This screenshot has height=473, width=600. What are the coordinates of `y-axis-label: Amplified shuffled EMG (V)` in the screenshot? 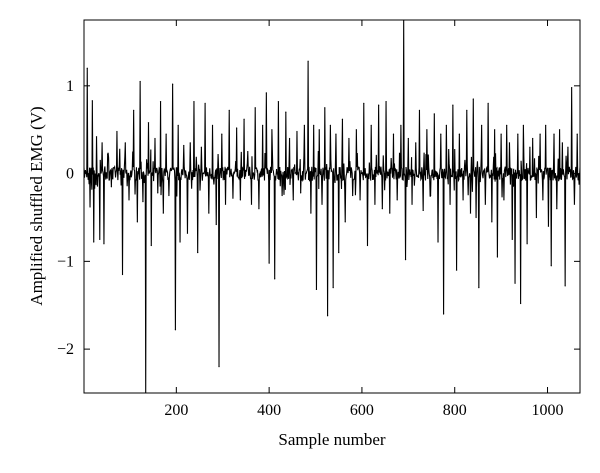 It's located at (36, 205).